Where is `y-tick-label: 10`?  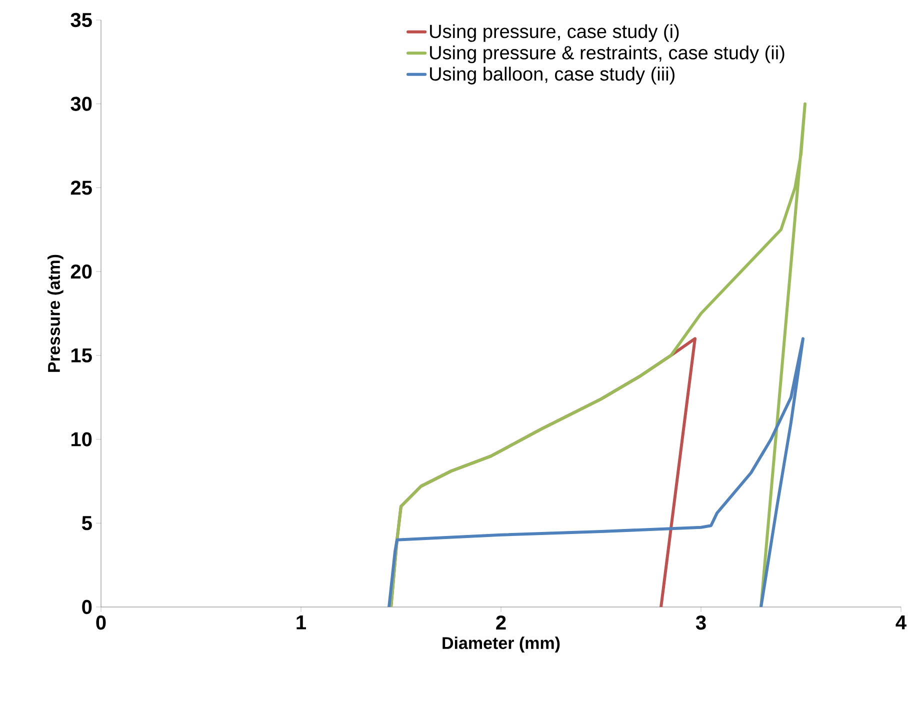
y-tick-label: 10 is located at coordinates (81, 439).